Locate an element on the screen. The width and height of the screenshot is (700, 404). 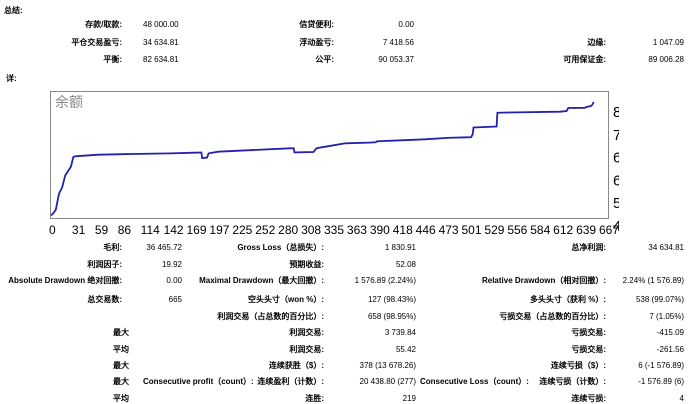
floating-pnl-value: 7 418.56 is located at coordinates (398, 42).